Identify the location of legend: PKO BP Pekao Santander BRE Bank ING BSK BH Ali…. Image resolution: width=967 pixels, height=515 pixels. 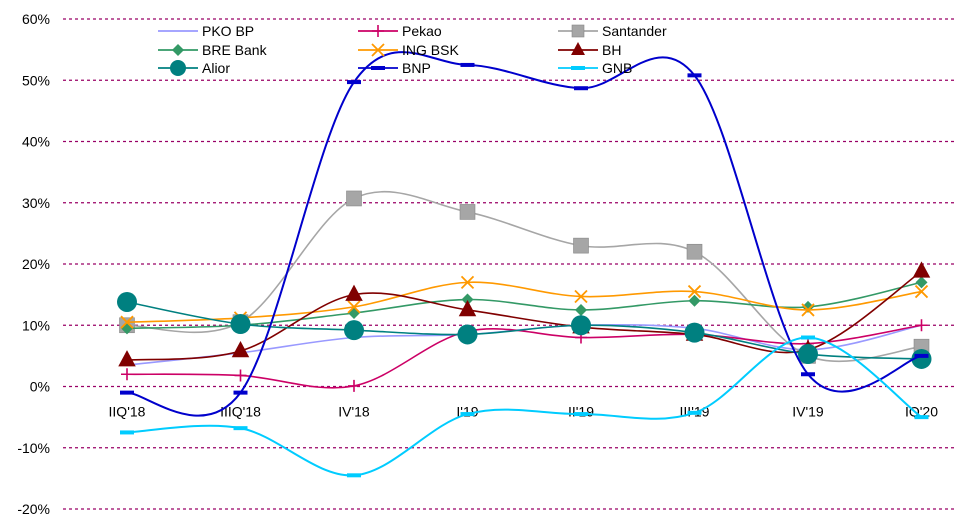
(412, 49).